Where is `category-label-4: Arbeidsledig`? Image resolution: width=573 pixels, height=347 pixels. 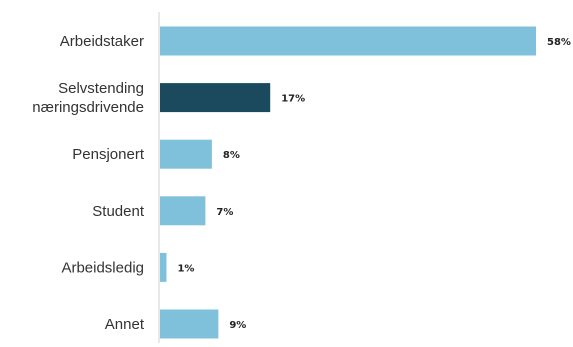 category-label-4: Arbeidsledig is located at coordinates (102, 267).